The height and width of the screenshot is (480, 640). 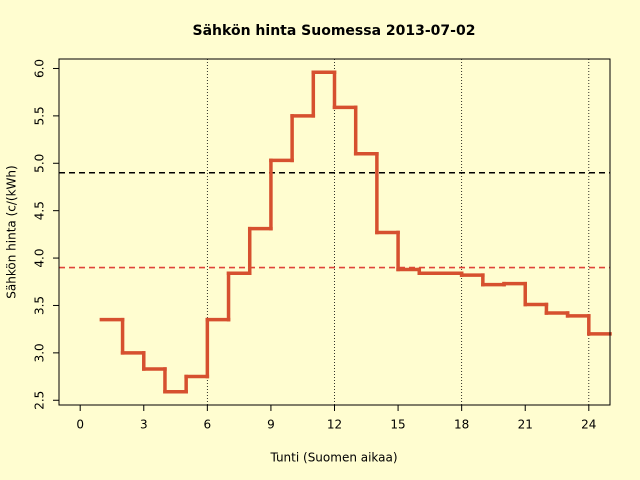 I want to click on y-tick-label: 5.5, so click(x=40, y=115).